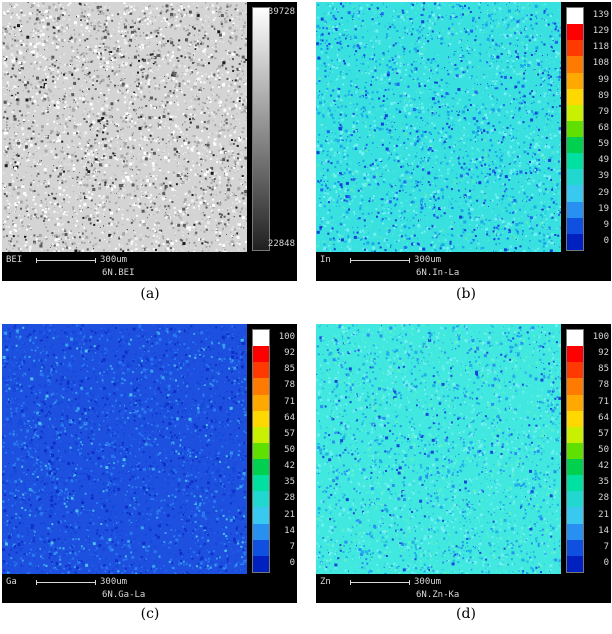 The height and width of the screenshot is (634, 612). I want to click on sample-label: 6N.Zn-Ka, so click(438, 595).